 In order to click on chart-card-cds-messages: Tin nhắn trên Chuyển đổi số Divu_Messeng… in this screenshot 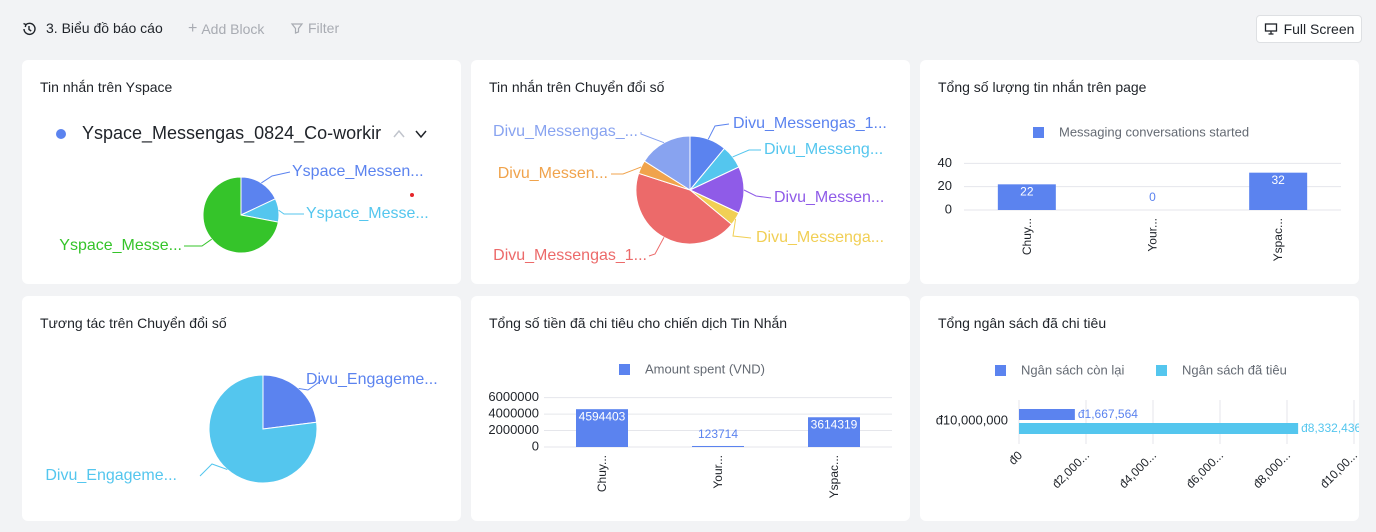, I will do `click(690, 172)`.